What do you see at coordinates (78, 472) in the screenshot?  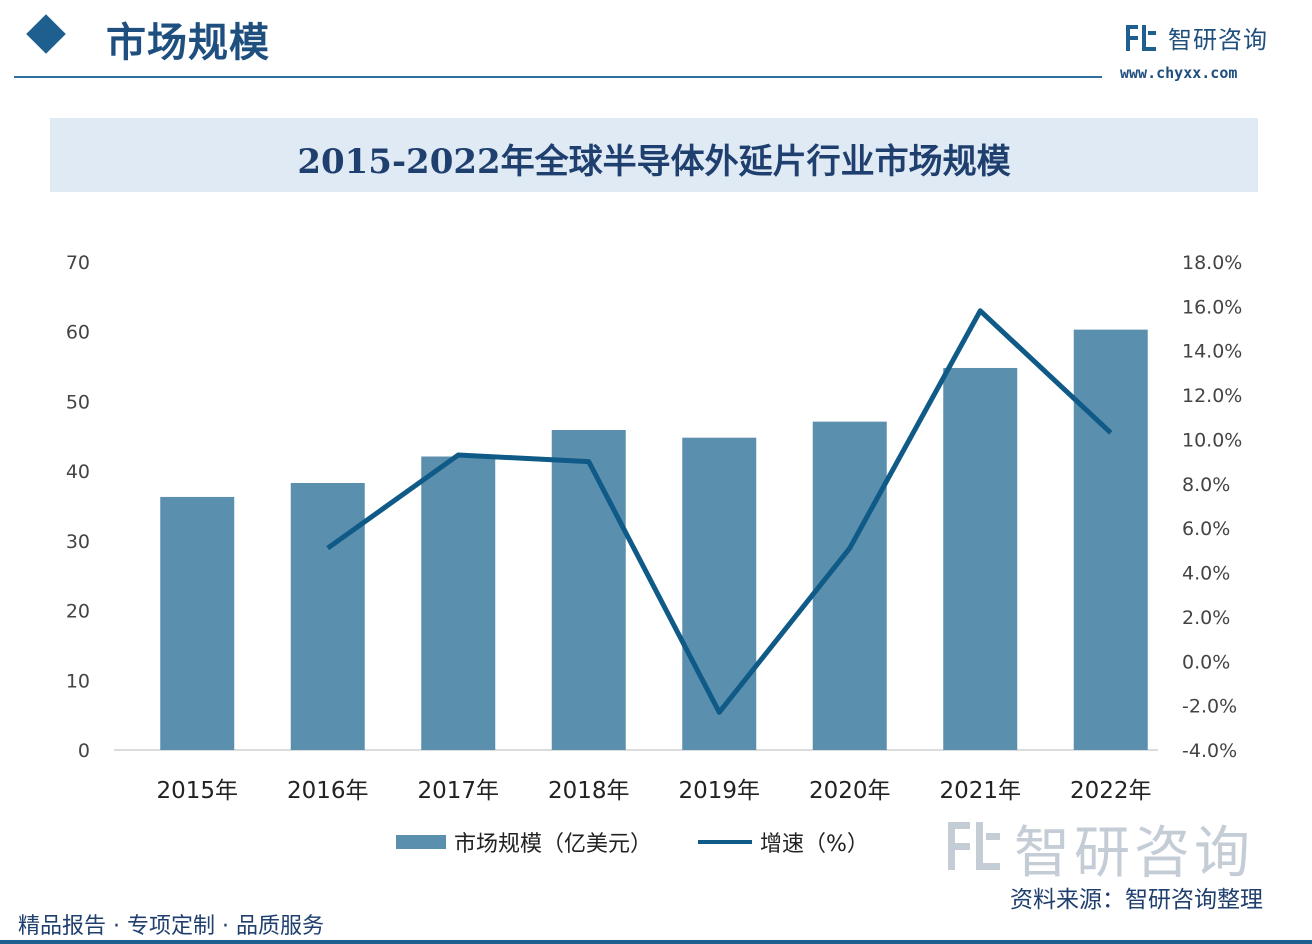 I see `left-tick-label: 40` at bounding box center [78, 472].